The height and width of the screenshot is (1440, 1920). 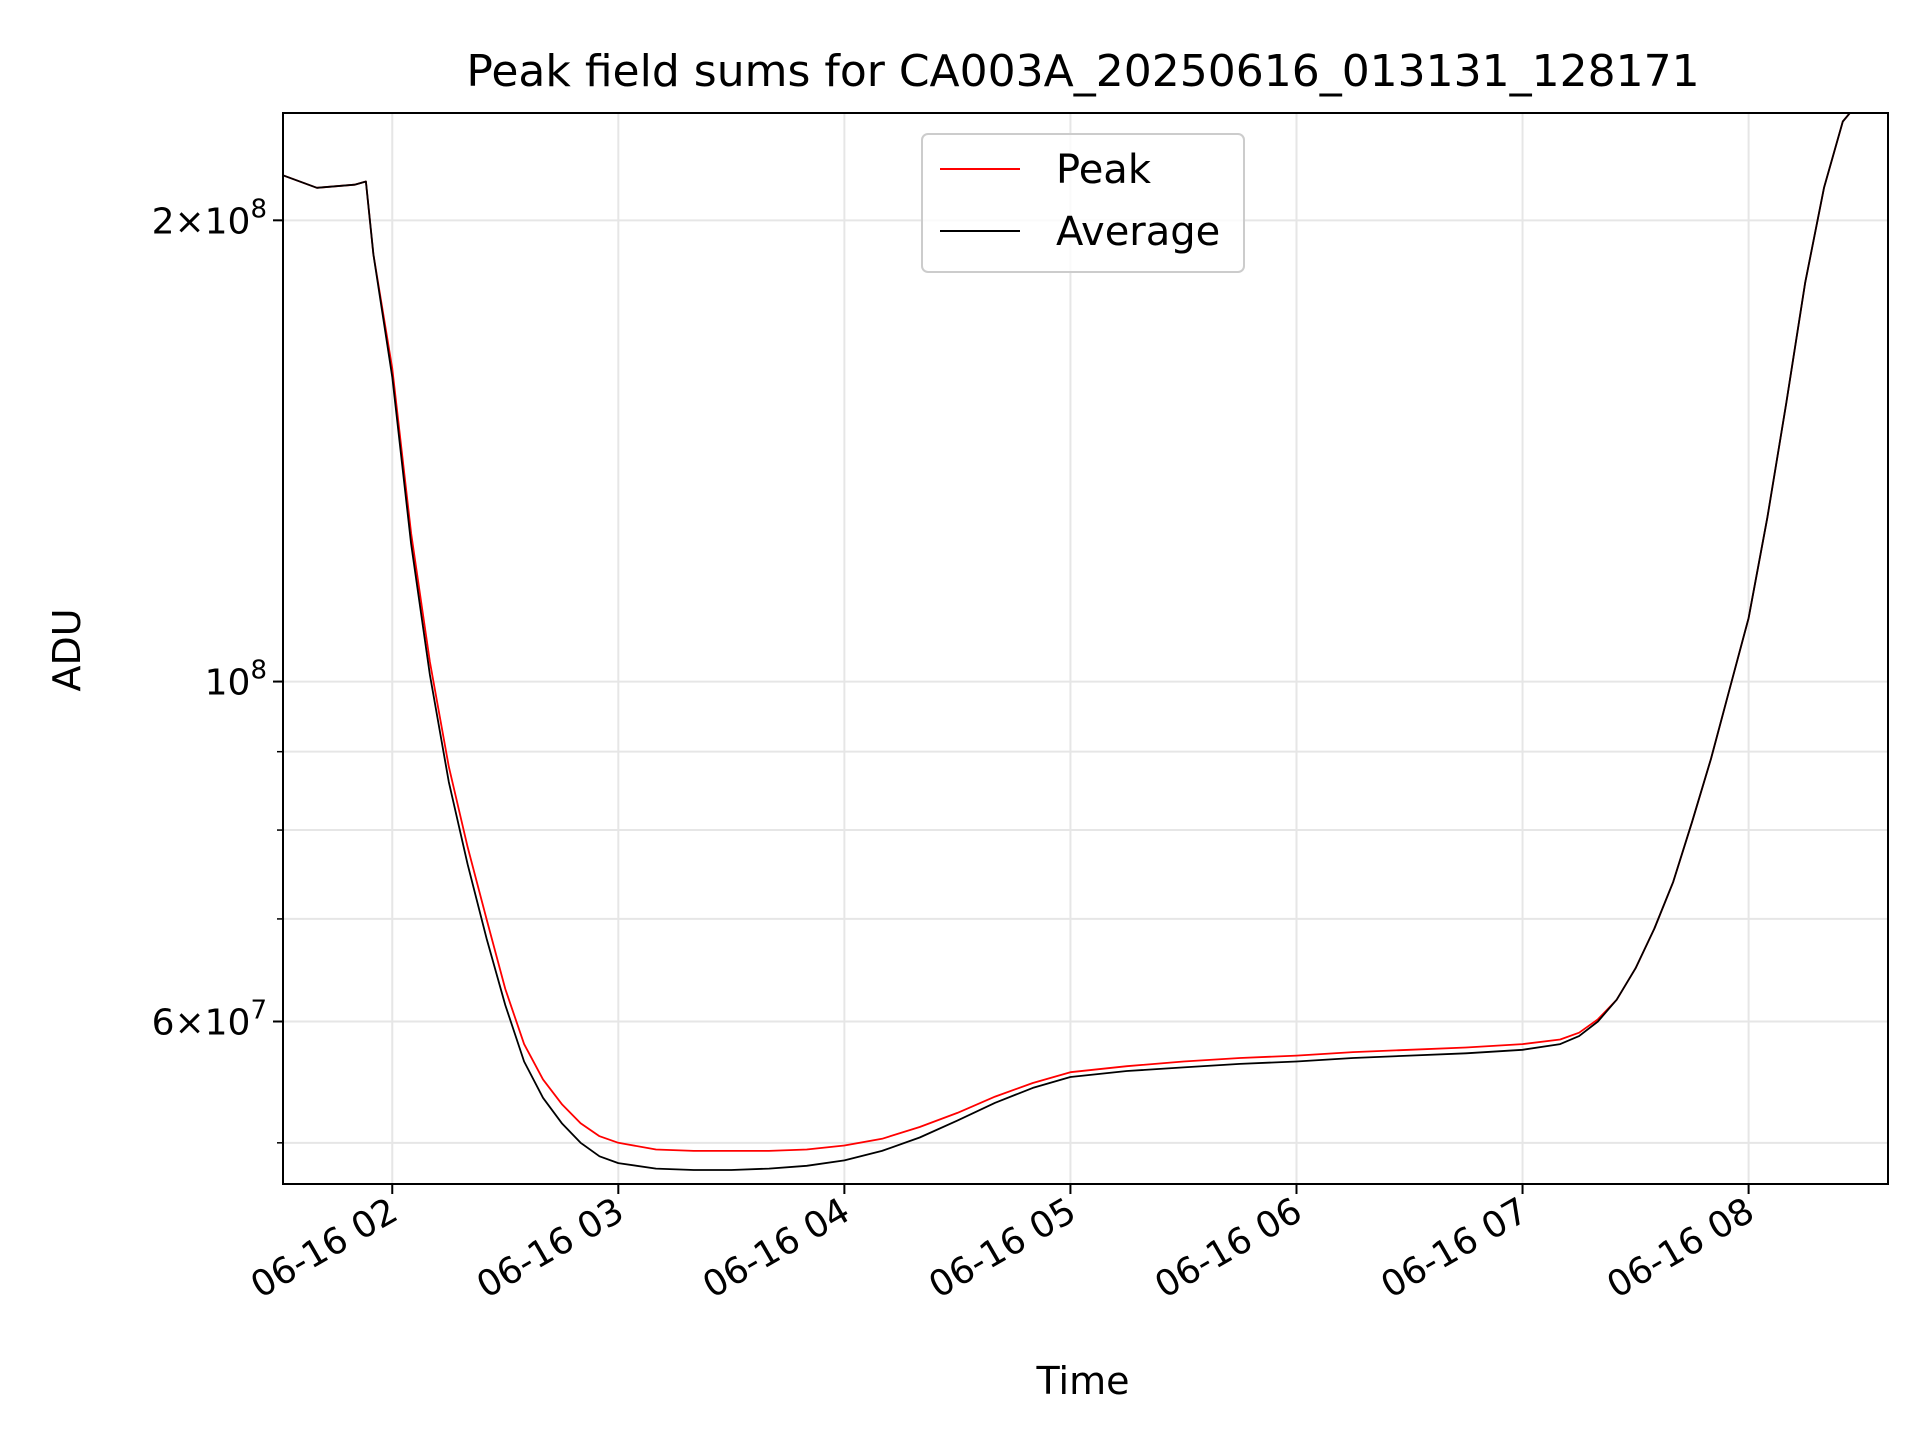 What do you see at coordinates (1104, 170) in the screenshot?
I see `legend-label-peak: Peak` at bounding box center [1104, 170].